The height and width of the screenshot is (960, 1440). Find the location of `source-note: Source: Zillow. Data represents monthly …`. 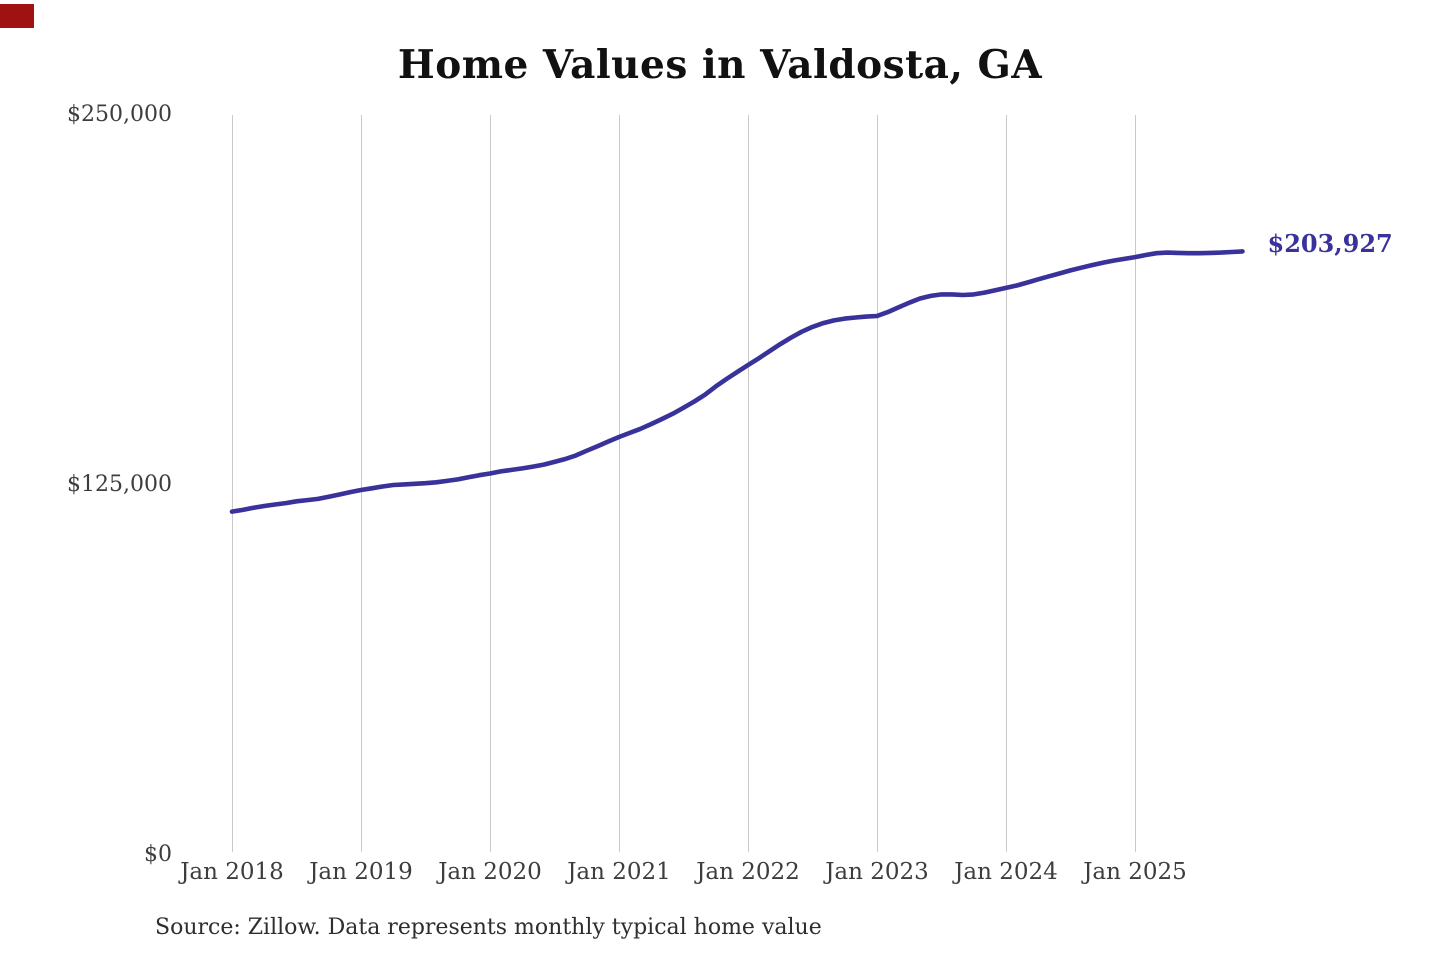

source-note: Source: Zillow. Data represents monthly … is located at coordinates (488, 927).